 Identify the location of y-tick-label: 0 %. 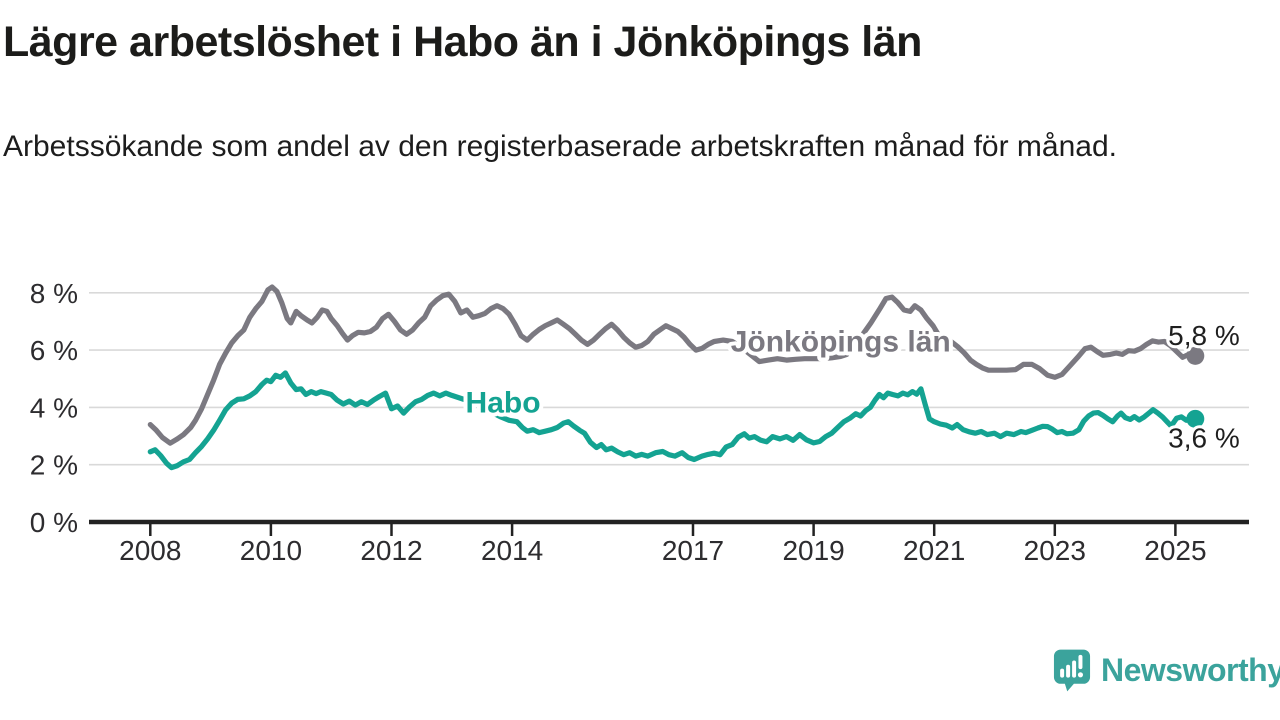
(54, 522).